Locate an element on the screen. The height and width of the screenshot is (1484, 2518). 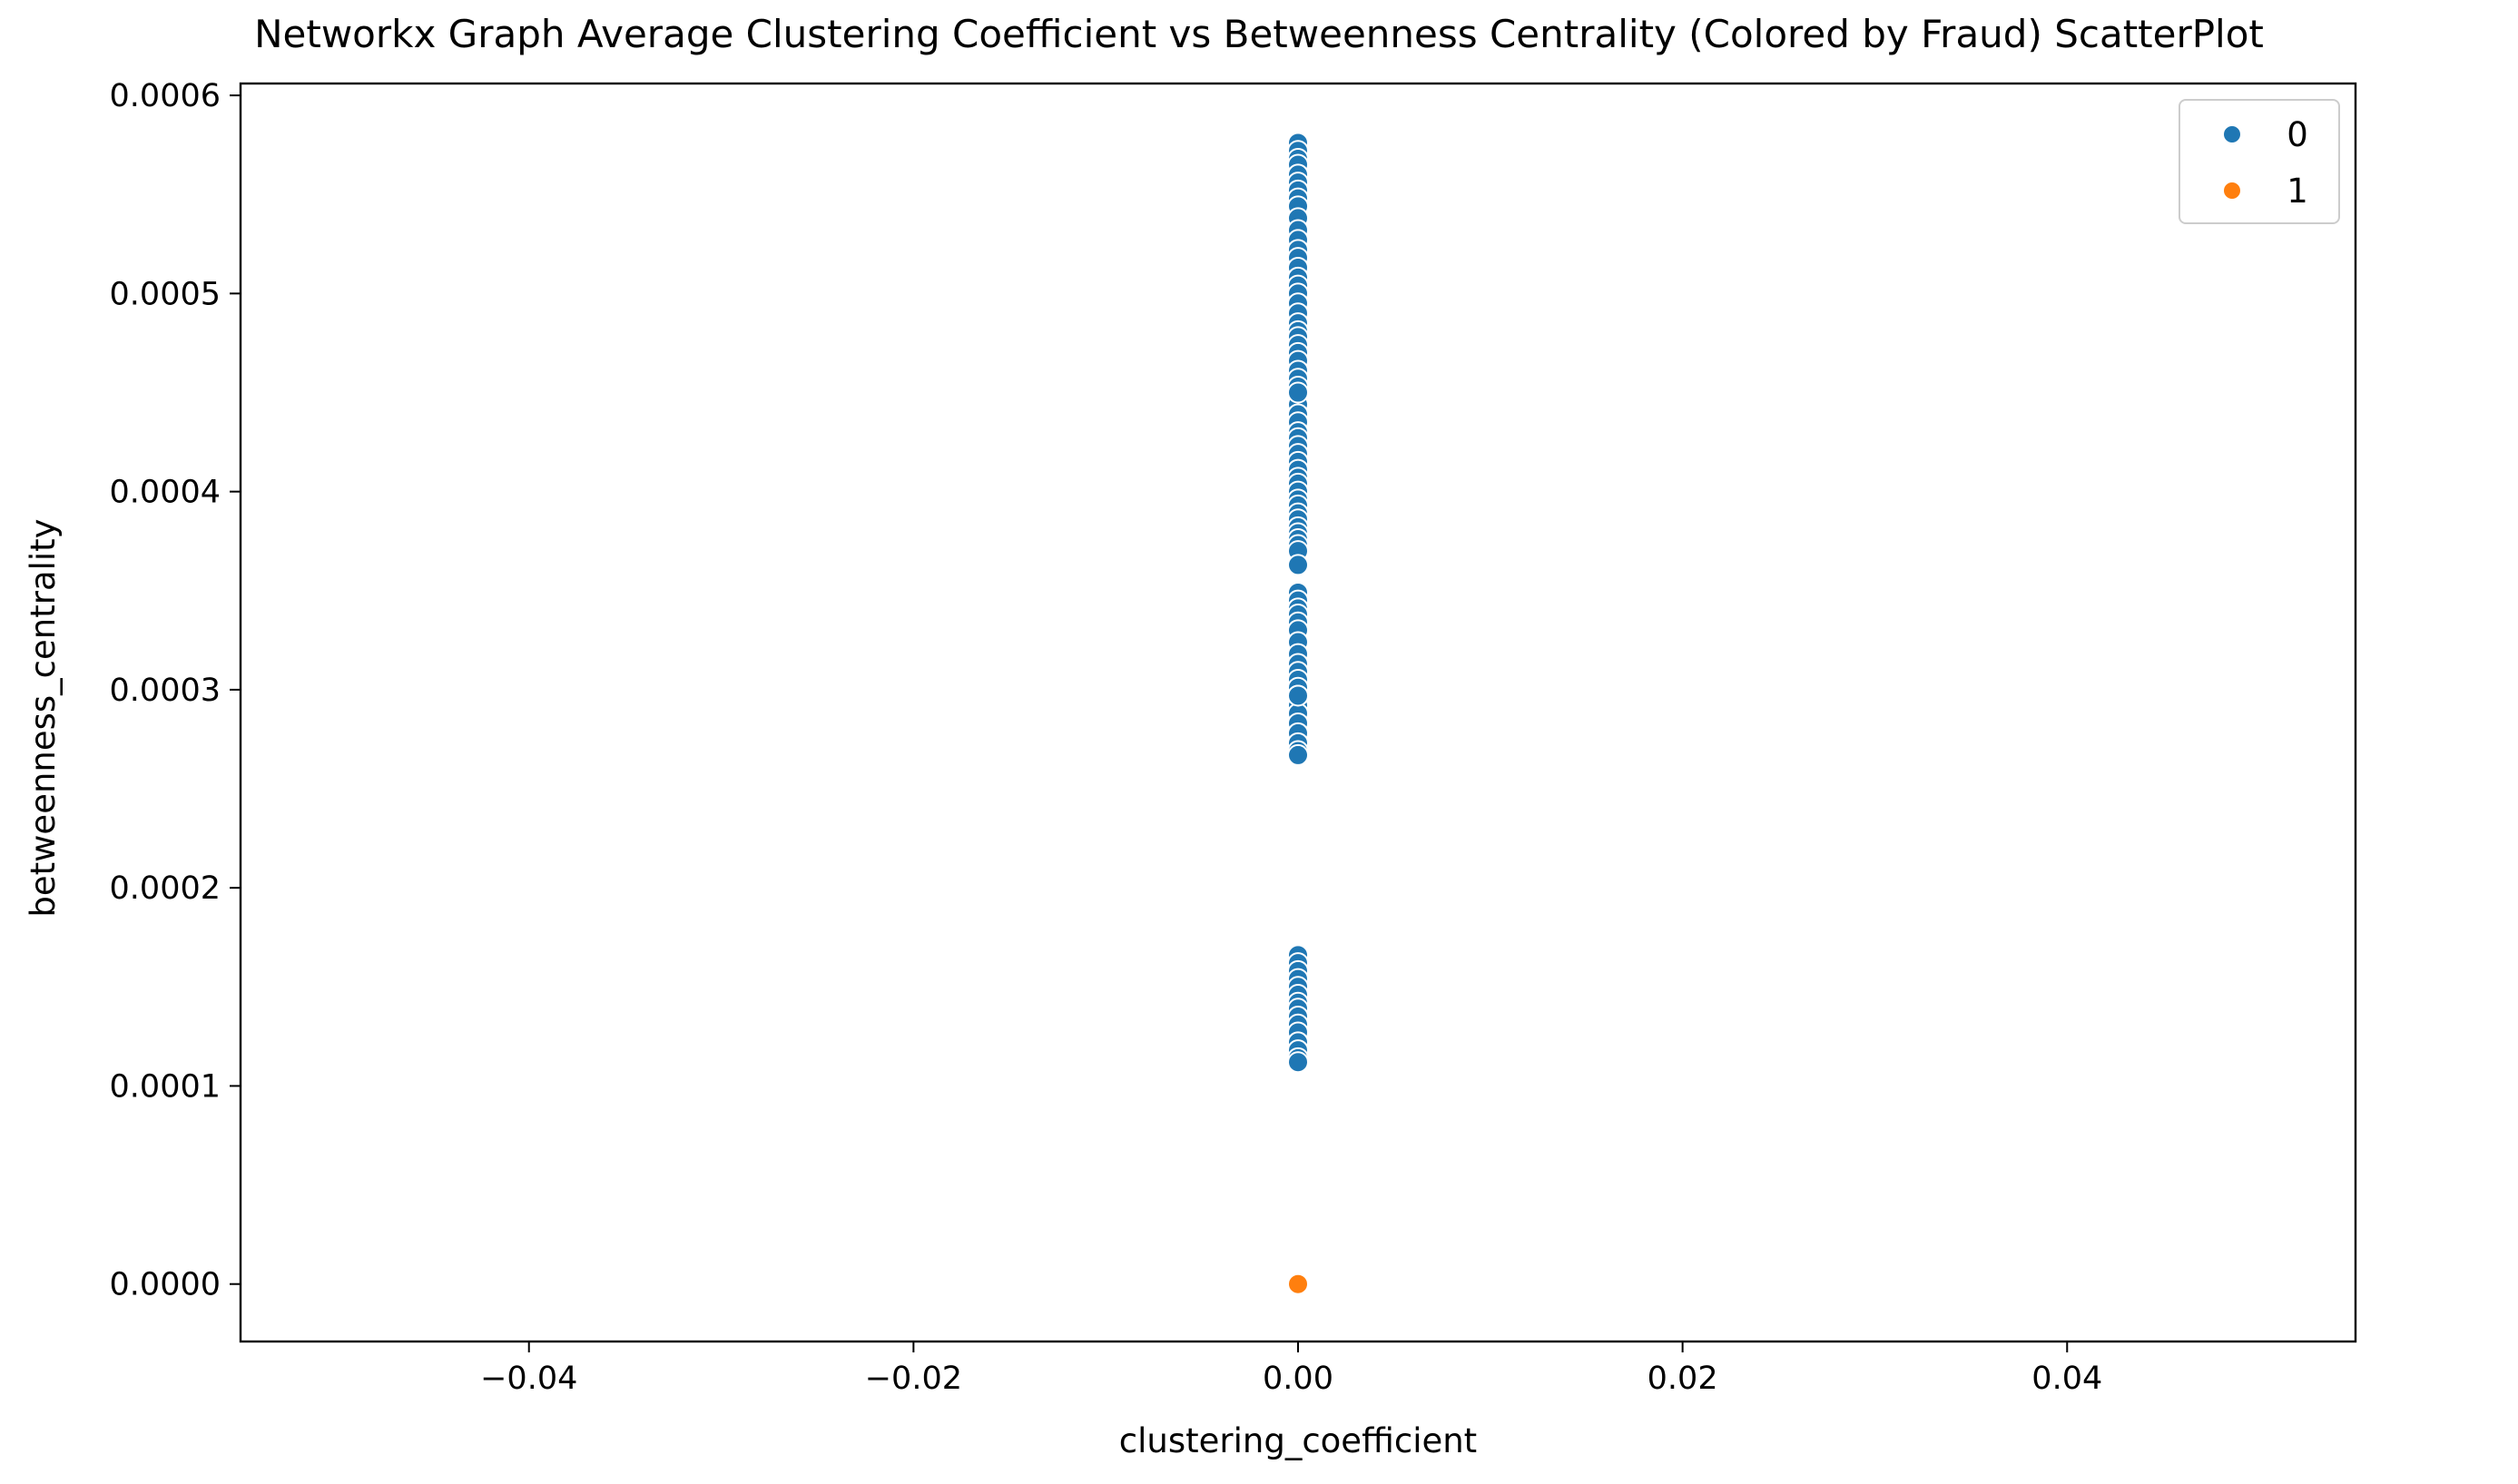
series-1-markers is located at coordinates (1298, 1284).